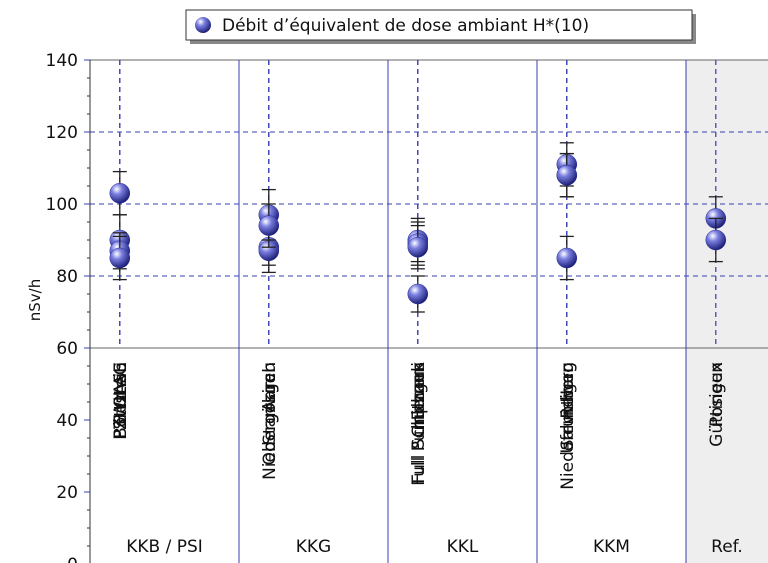 The height and width of the screenshot is (563, 768). I want to click on x-tick-label: Böttstein, so click(121, 400).